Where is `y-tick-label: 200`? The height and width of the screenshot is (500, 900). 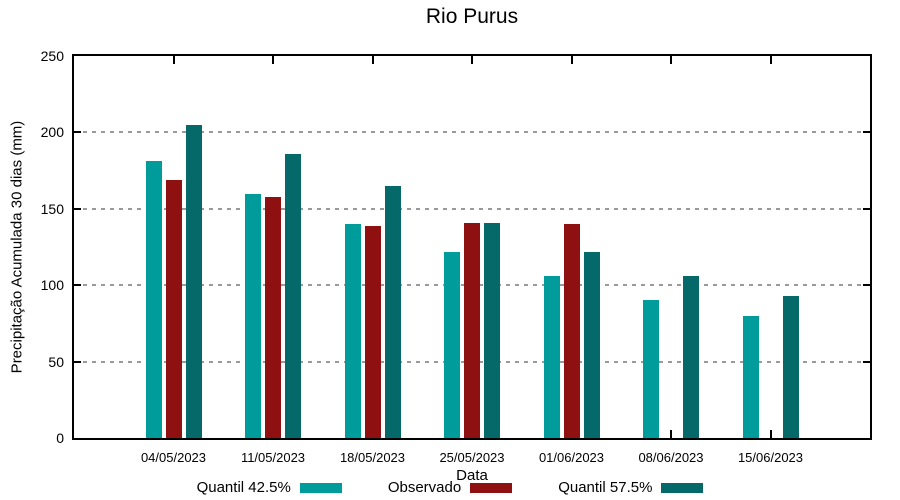
y-tick-label: 200 is located at coordinates (52, 132).